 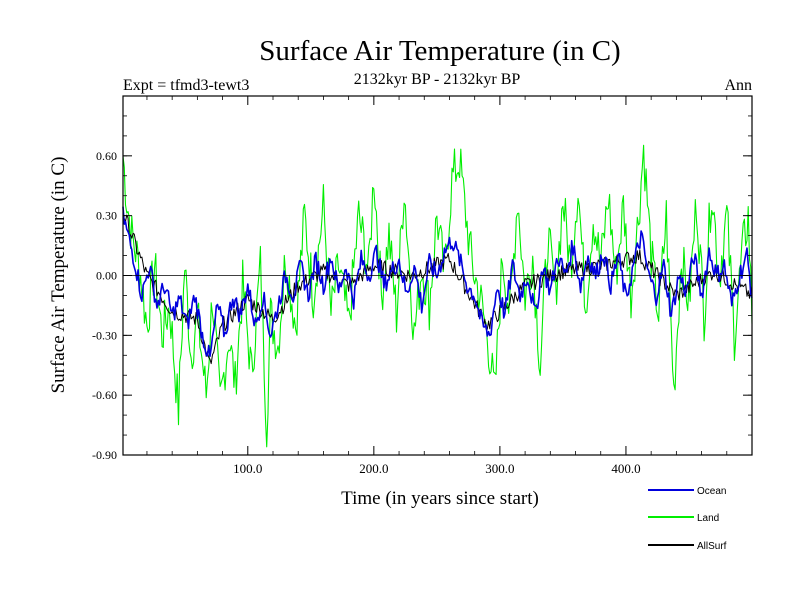 What do you see at coordinates (738, 85) in the screenshot?
I see `season-label: Ann` at bounding box center [738, 85].